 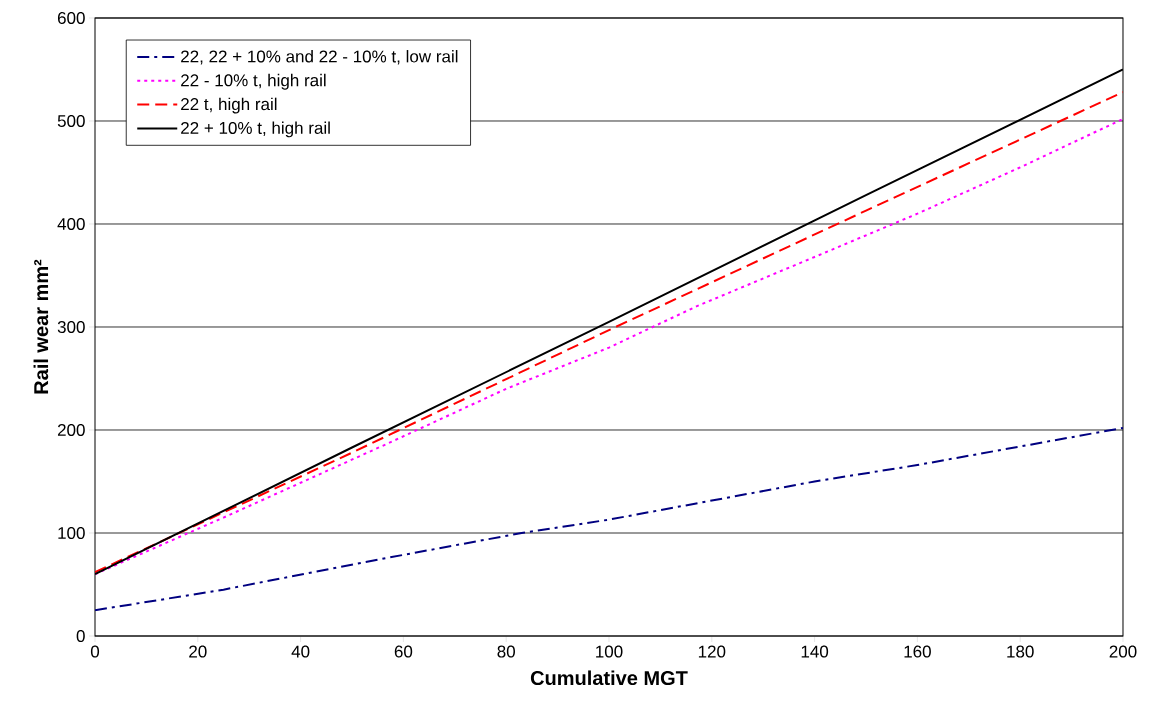 I want to click on x-tick-label: 40, so click(x=300, y=651).